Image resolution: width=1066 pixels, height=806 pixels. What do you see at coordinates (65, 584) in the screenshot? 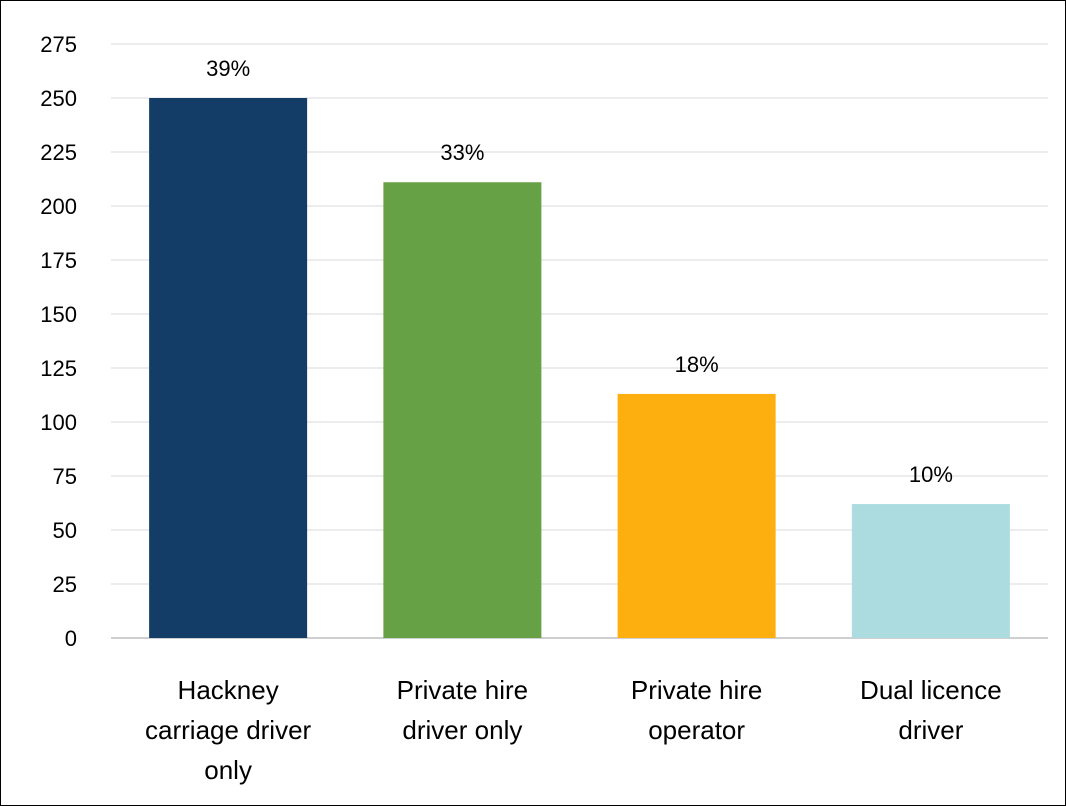
I see `y-tick-label: 25` at bounding box center [65, 584].